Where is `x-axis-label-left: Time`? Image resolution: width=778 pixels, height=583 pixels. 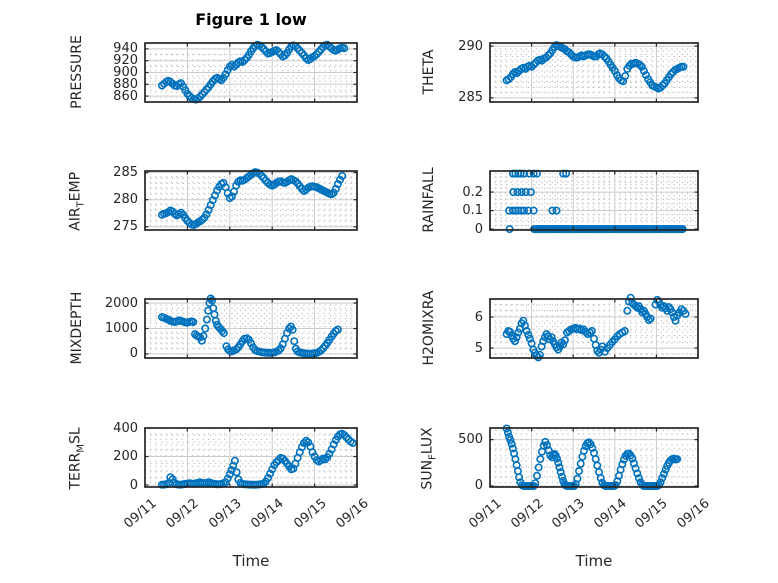 x-axis-label-left: Time is located at coordinates (251, 561).